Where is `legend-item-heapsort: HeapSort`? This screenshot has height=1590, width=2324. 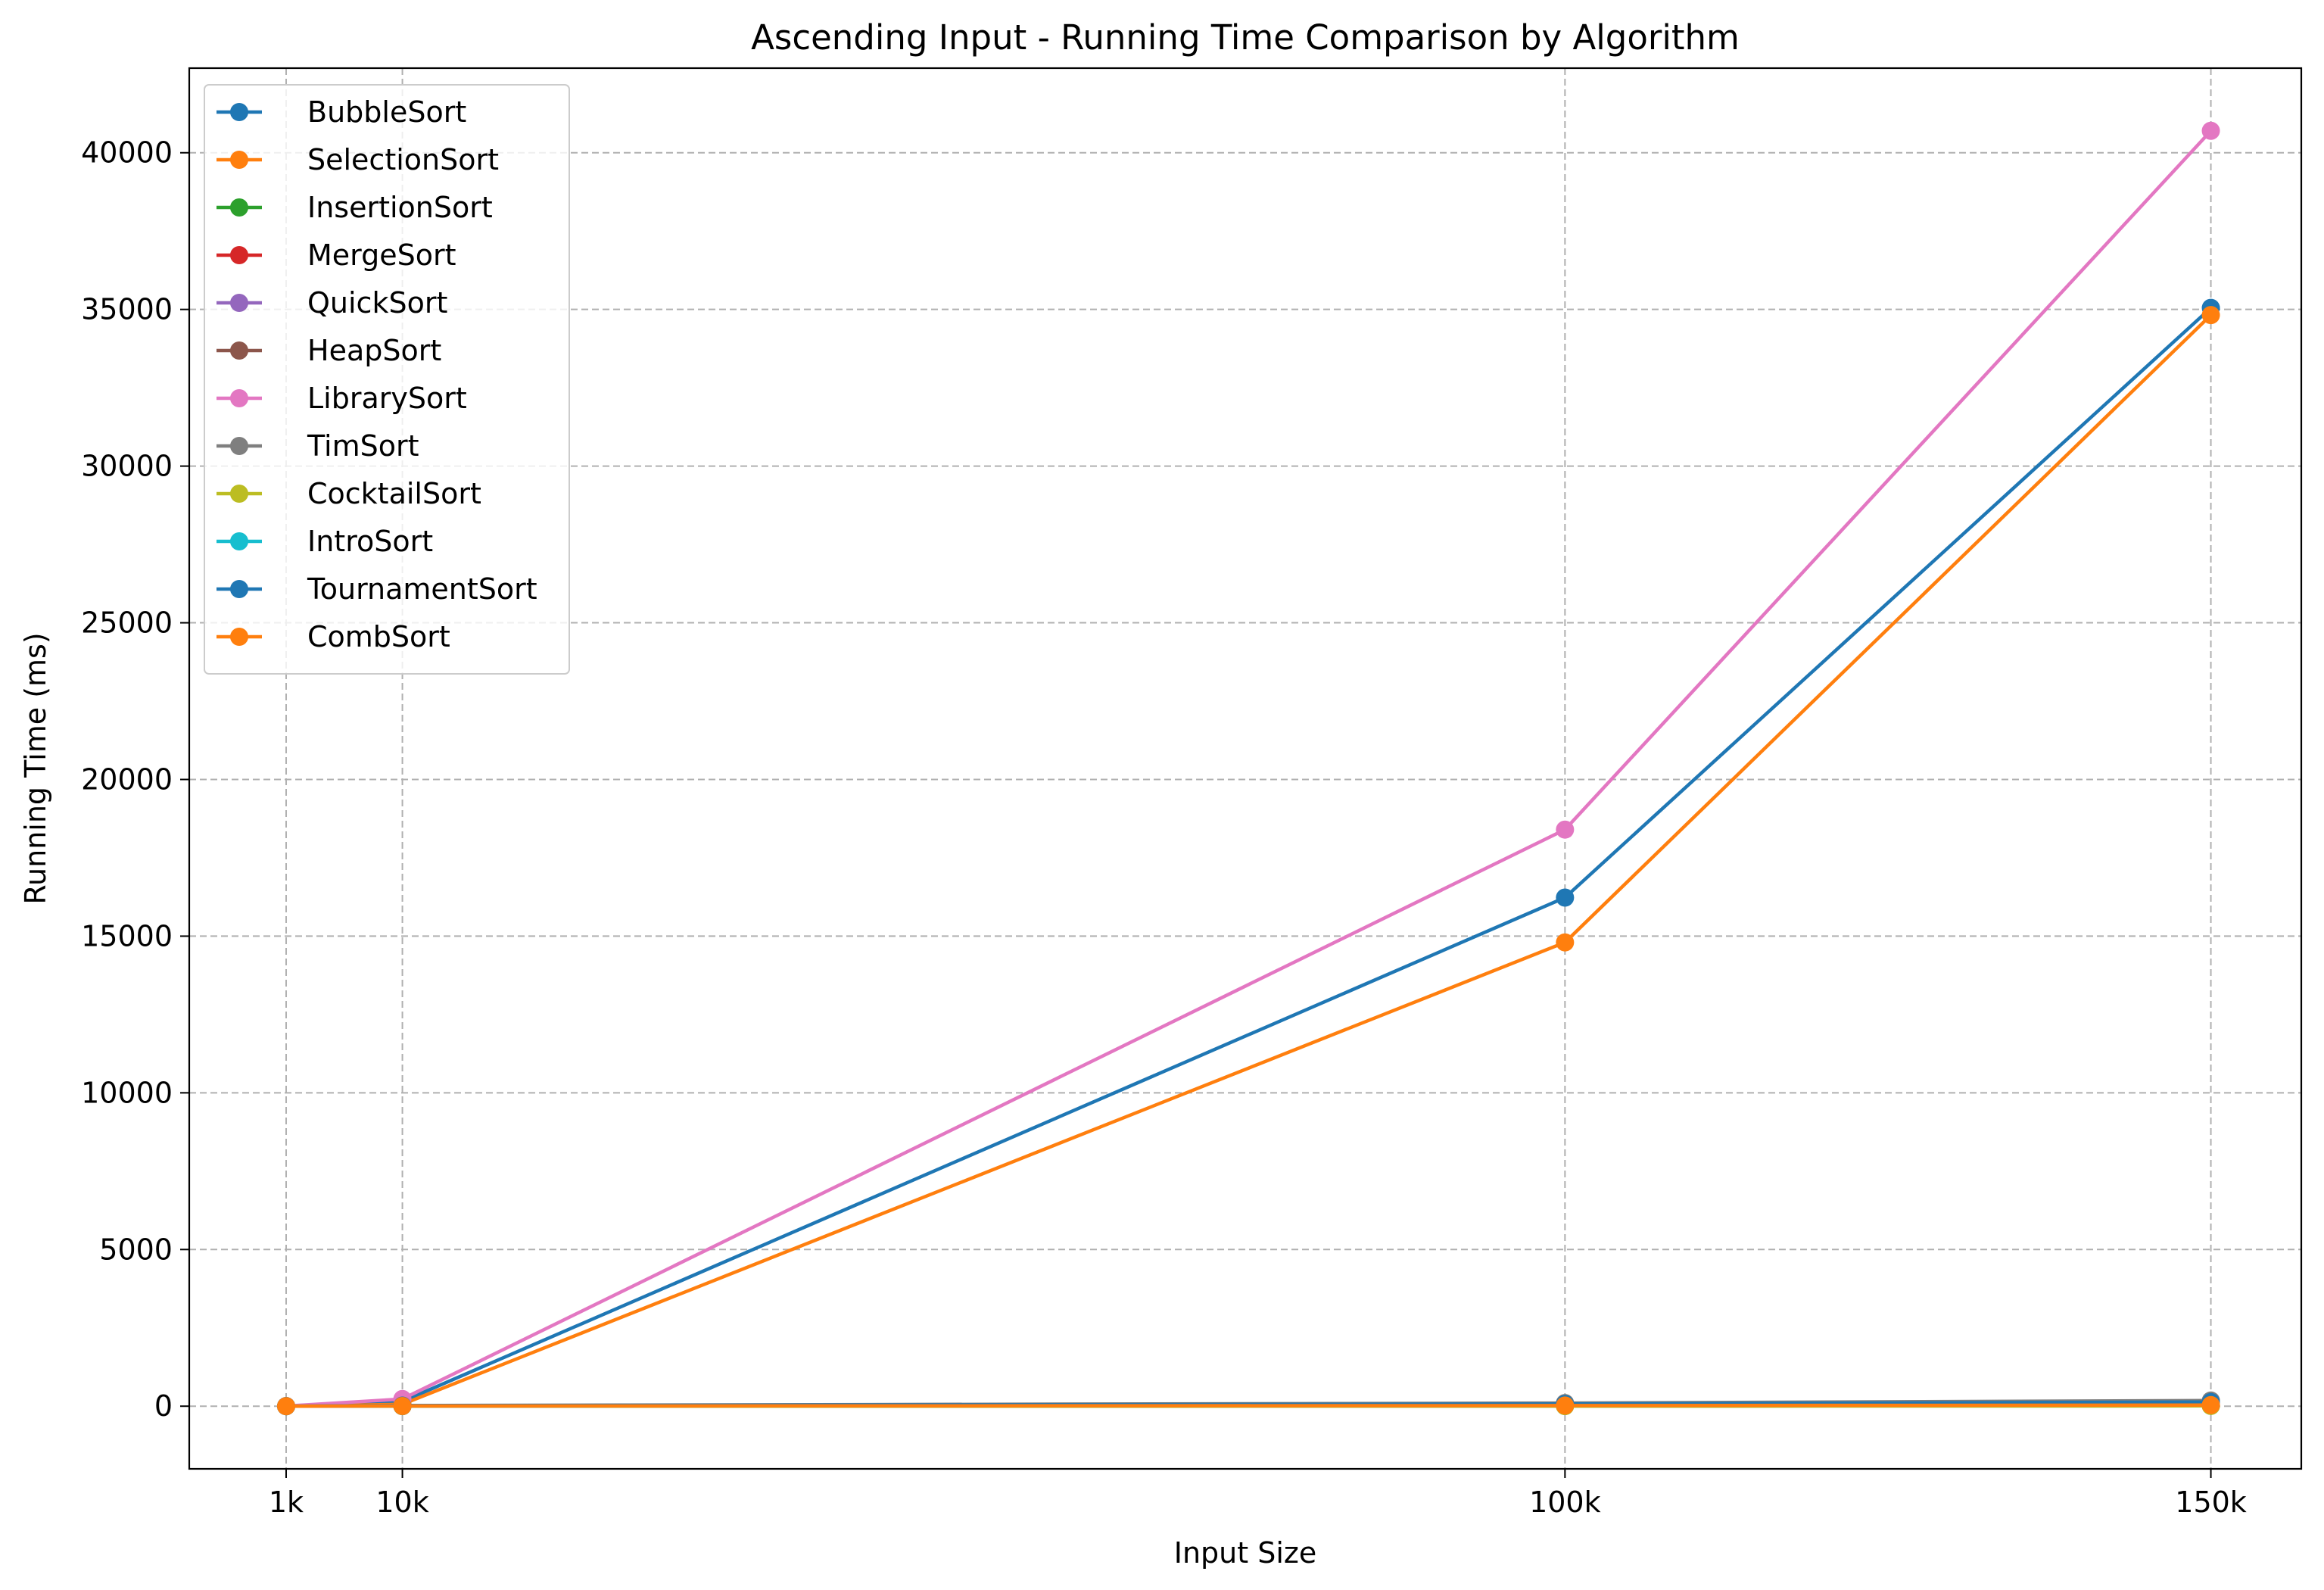 legend-item-heapsort: HeapSort is located at coordinates (329, 350).